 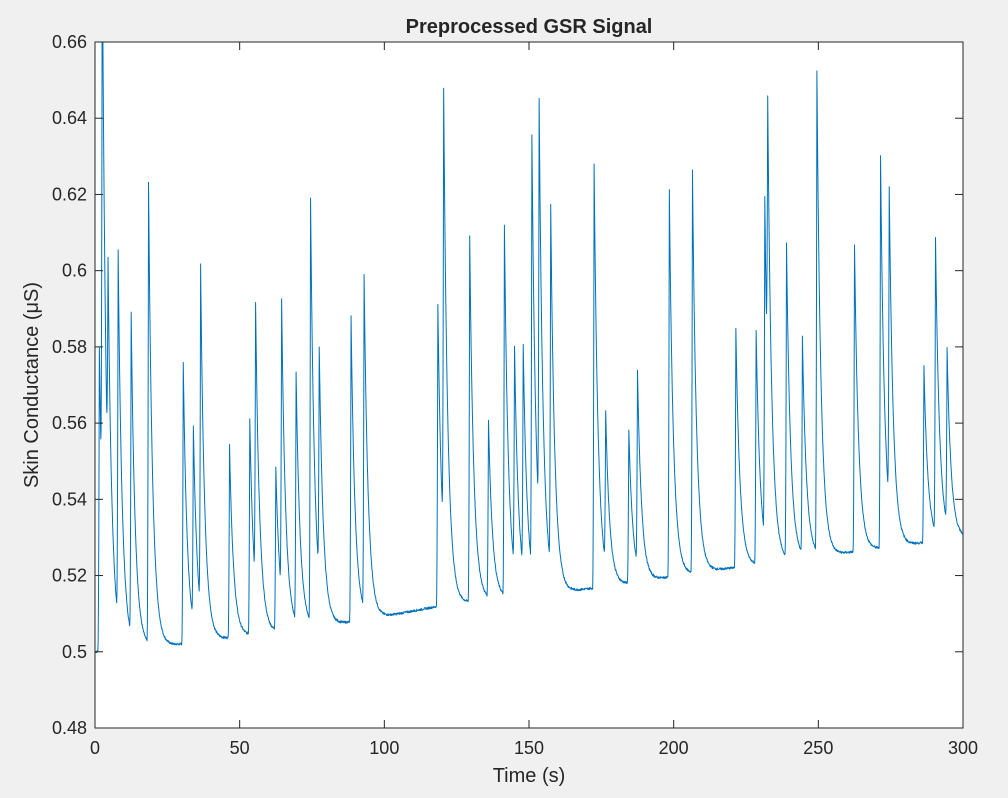 What do you see at coordinates (963, 748) in the screenshot?
I see `x-tick-label: 300` at bounding box center [963, 748].